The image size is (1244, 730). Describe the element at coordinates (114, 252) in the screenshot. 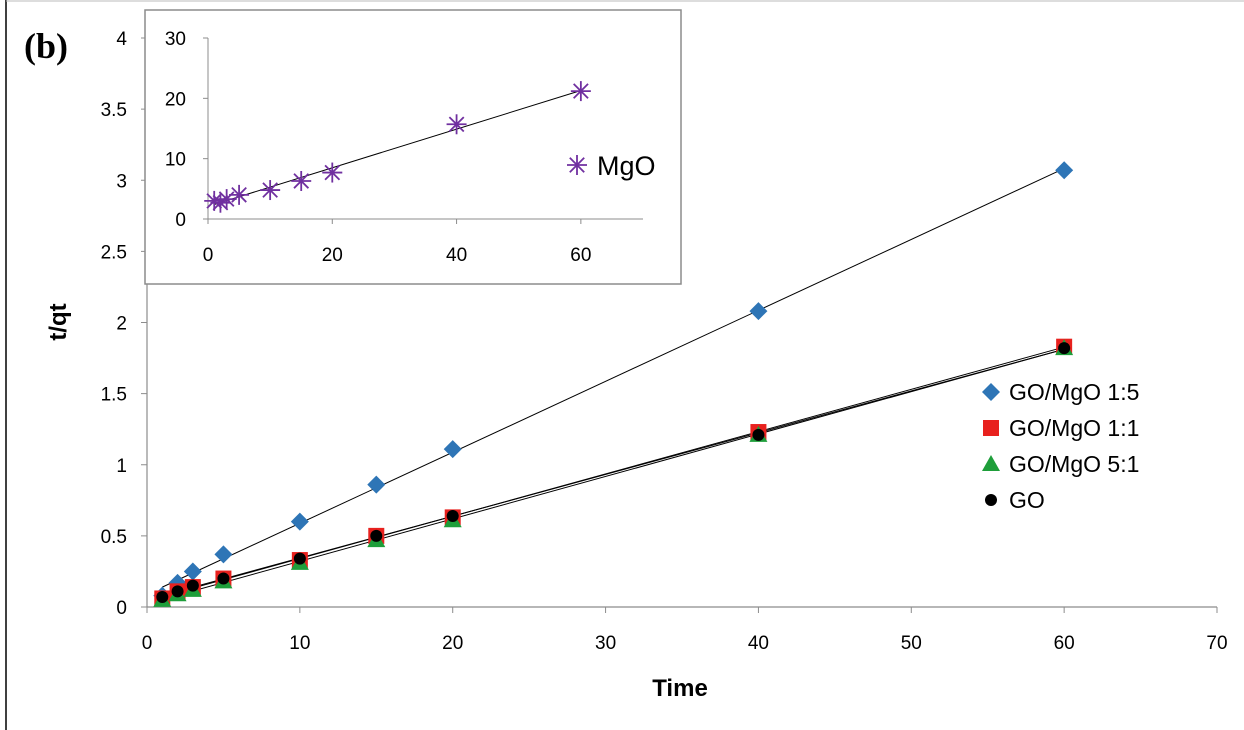

I see `y-tick-label: 2.5` at that location.